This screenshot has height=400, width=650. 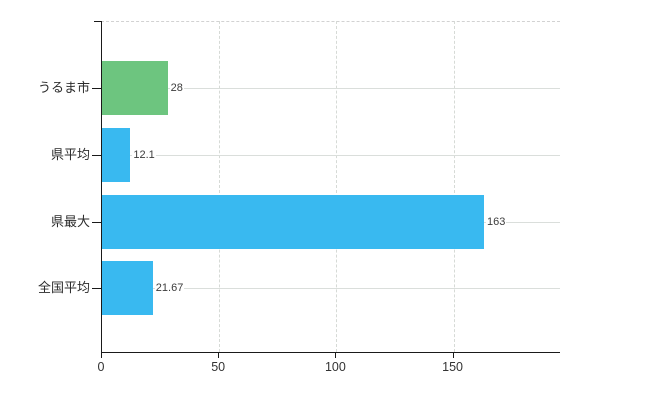 What do you see at coordinates (70, 221) in the screenshot?
I see `category-label-2: 県最大` at bounding box center [70, 221].